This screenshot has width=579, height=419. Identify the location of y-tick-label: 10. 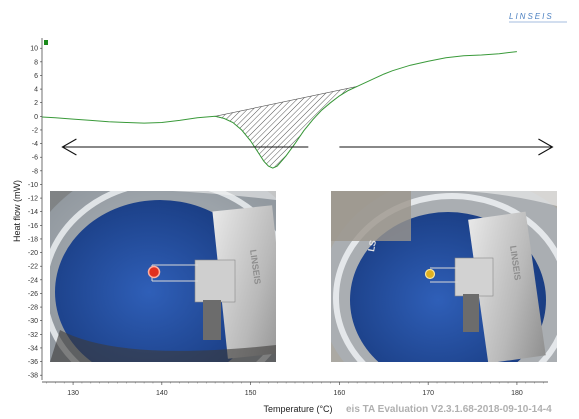
(34, 49).